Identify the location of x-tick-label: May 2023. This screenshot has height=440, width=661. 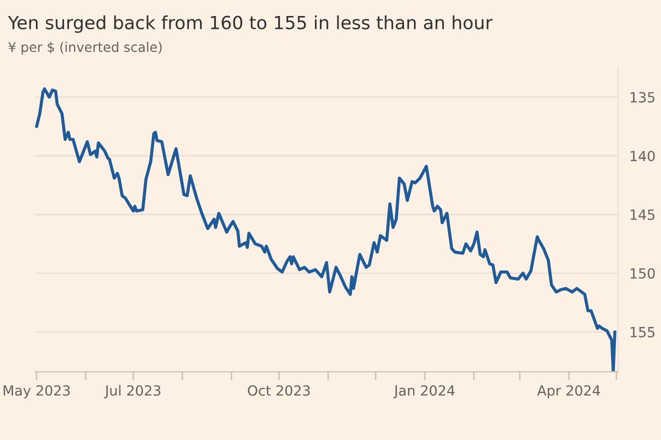
(37, 391).